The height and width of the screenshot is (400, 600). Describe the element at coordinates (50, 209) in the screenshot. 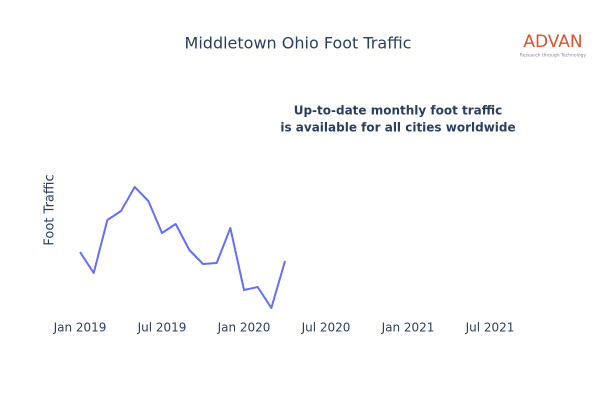

I see `y-axis-label: Foot Traffic` at that location.